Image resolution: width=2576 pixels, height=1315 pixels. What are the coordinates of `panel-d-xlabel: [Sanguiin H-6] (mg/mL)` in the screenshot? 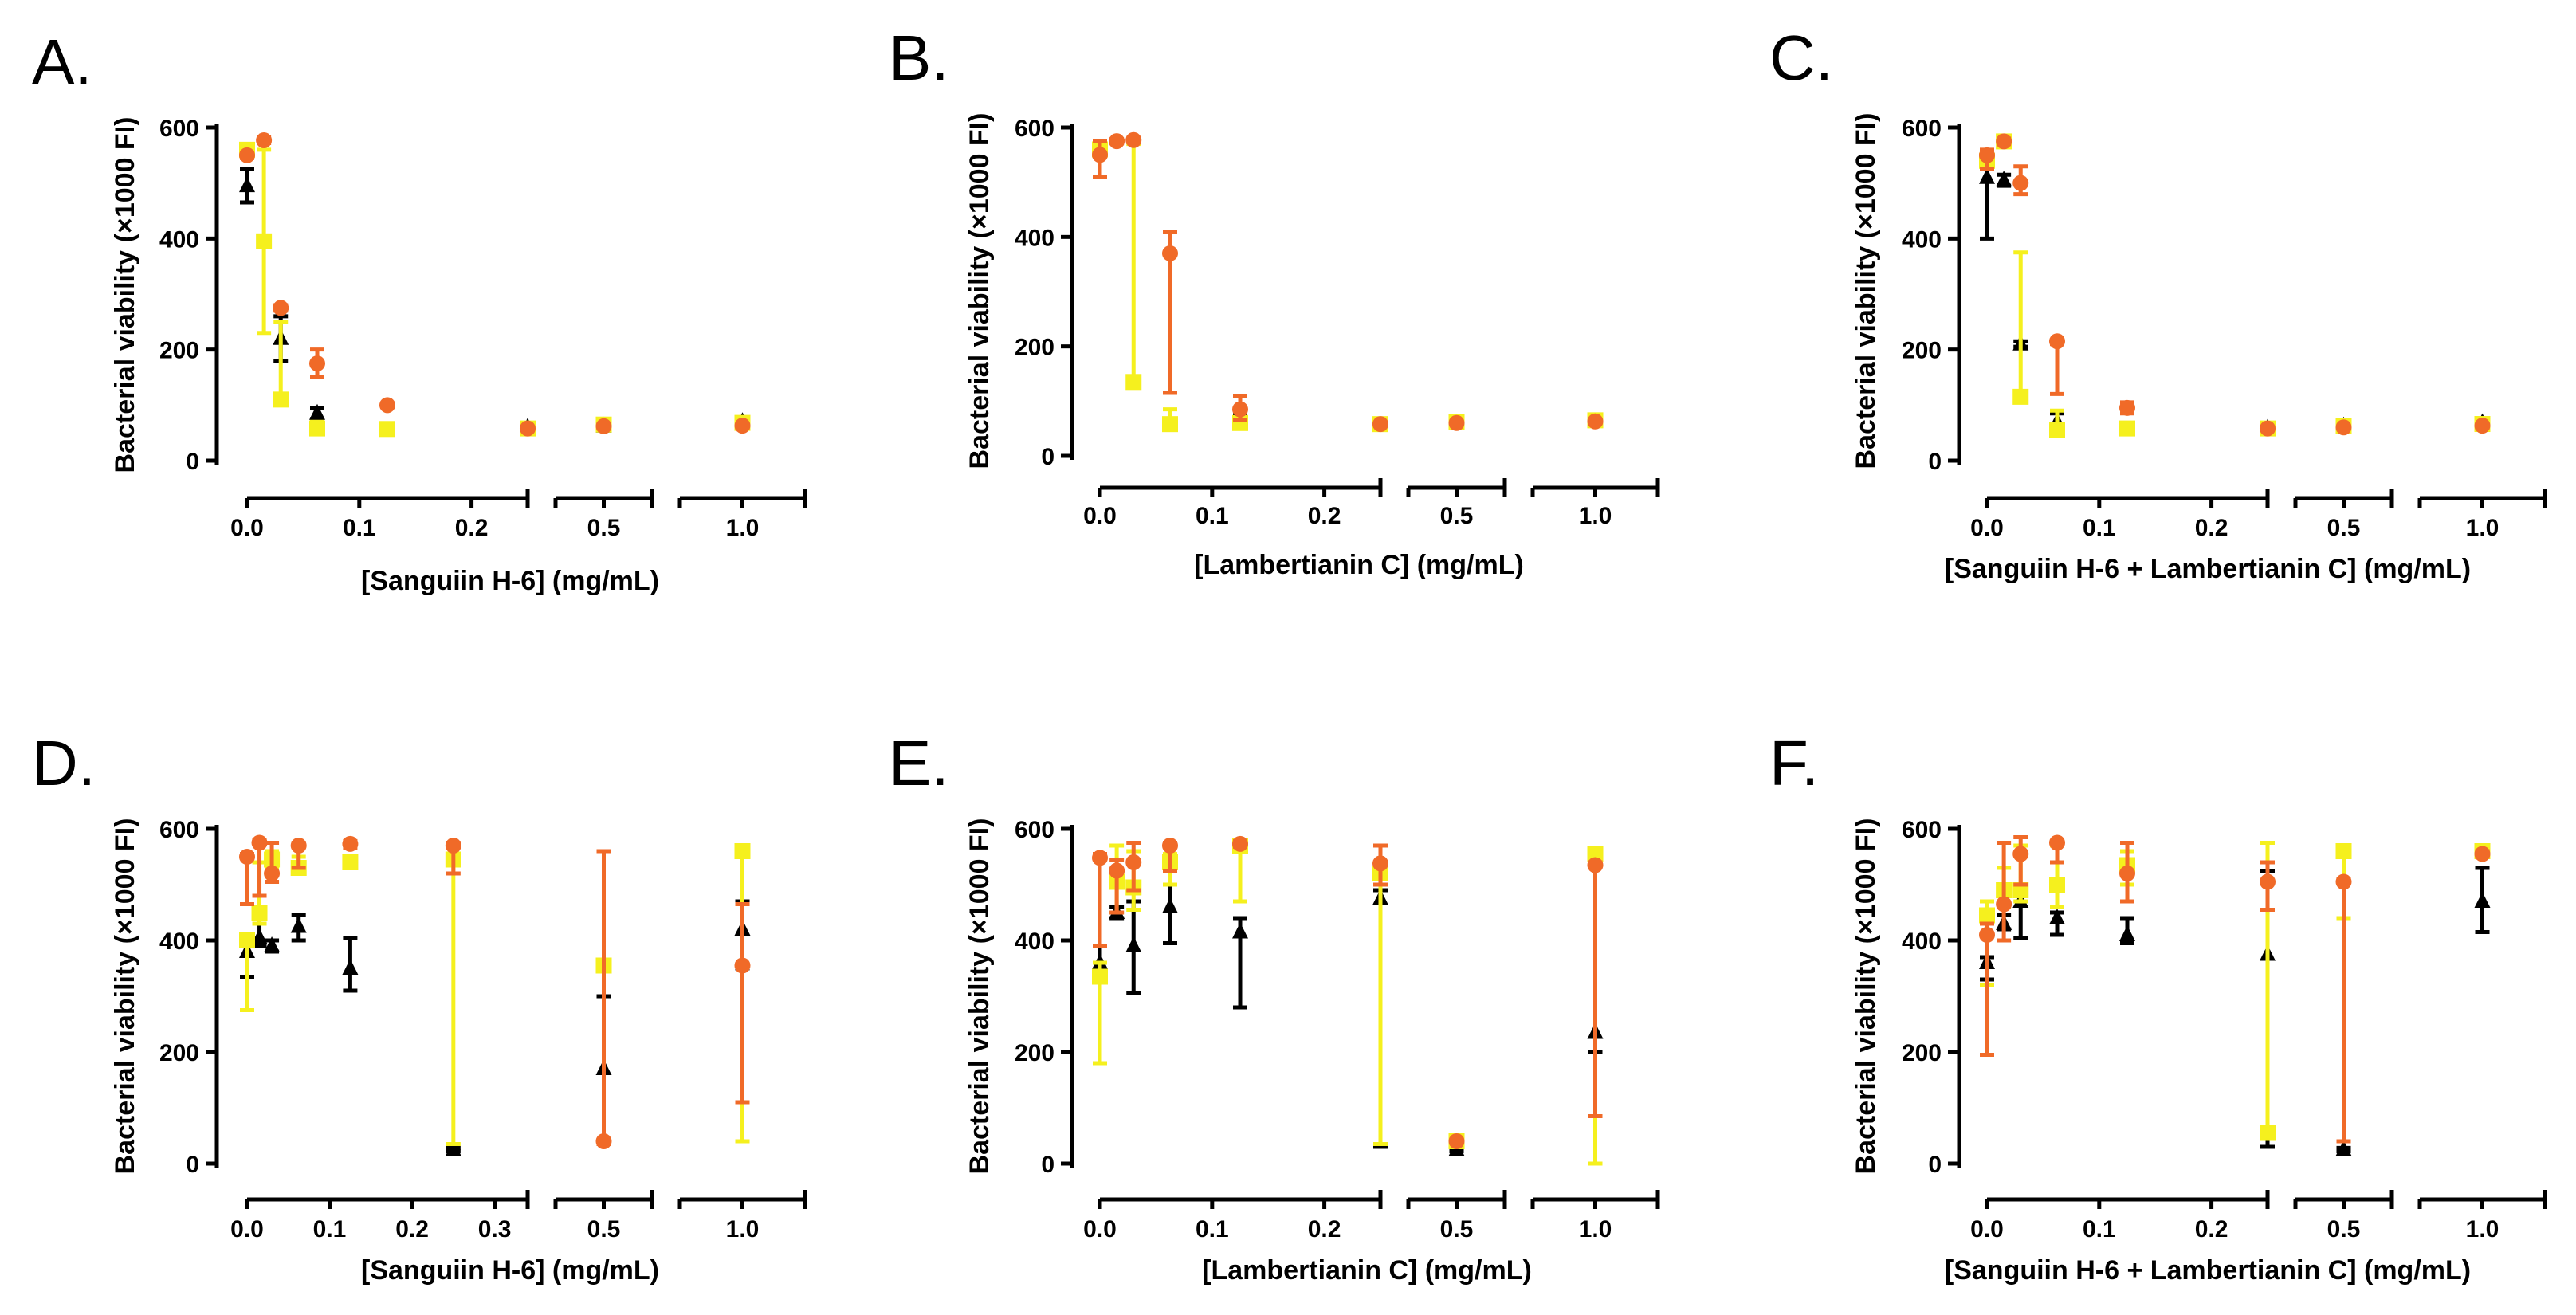 It's located at (510, 1271).